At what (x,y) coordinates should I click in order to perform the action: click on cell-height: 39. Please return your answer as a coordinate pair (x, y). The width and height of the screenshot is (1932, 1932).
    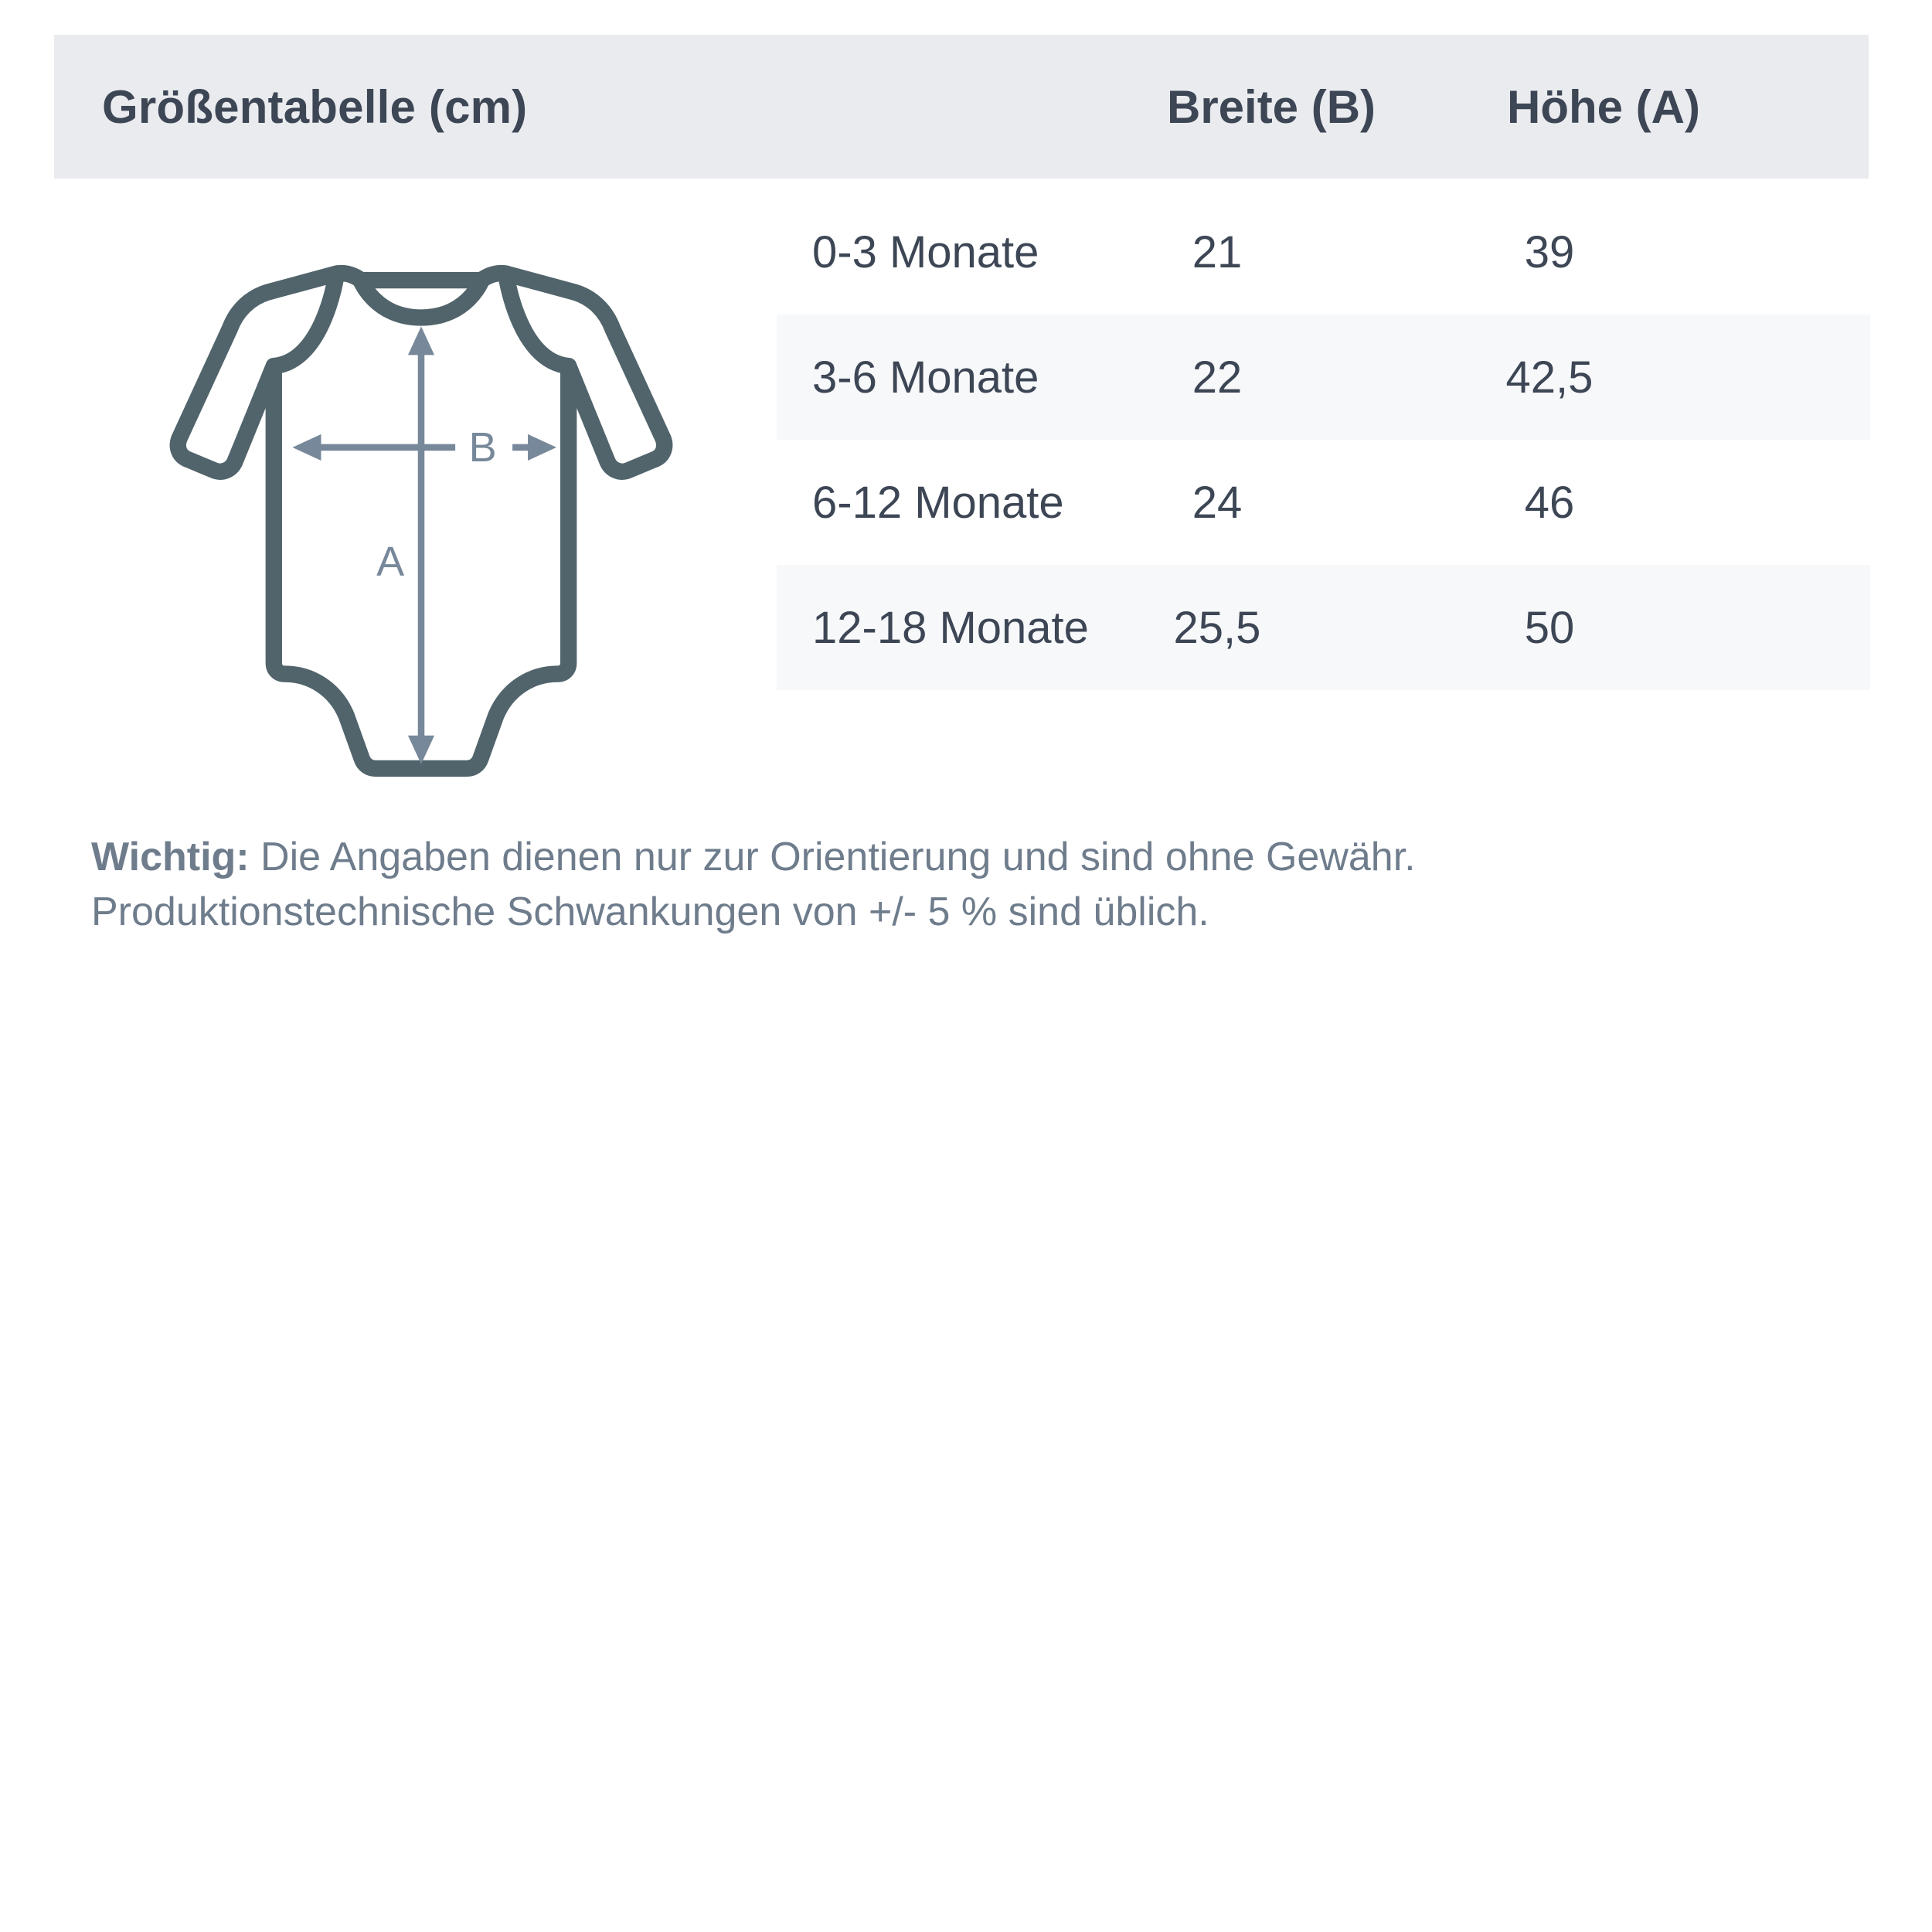
    Looking at the image, I should click on (1549, 252).